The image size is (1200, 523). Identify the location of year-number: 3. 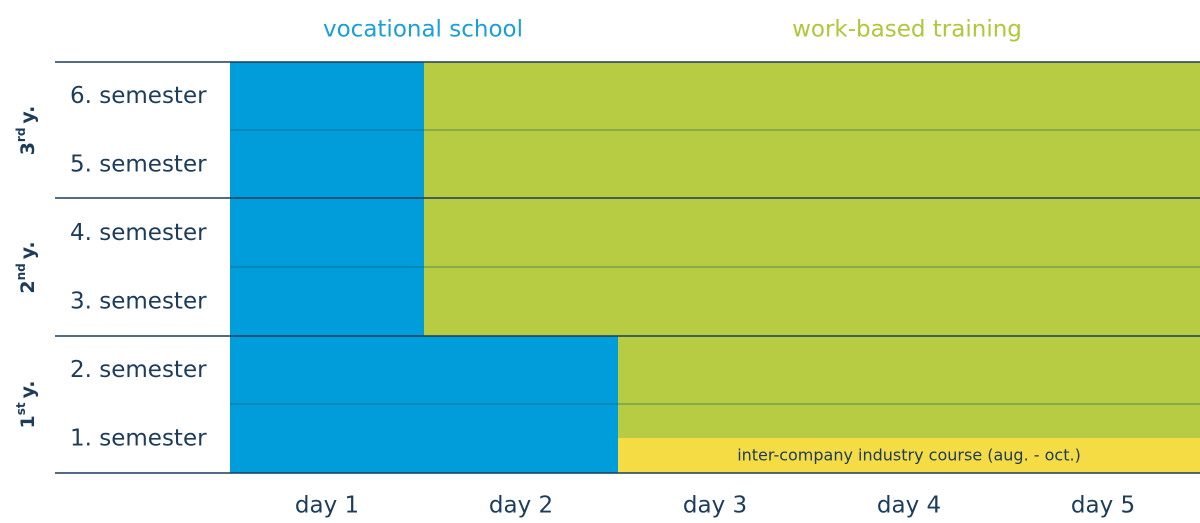
(28, 148).